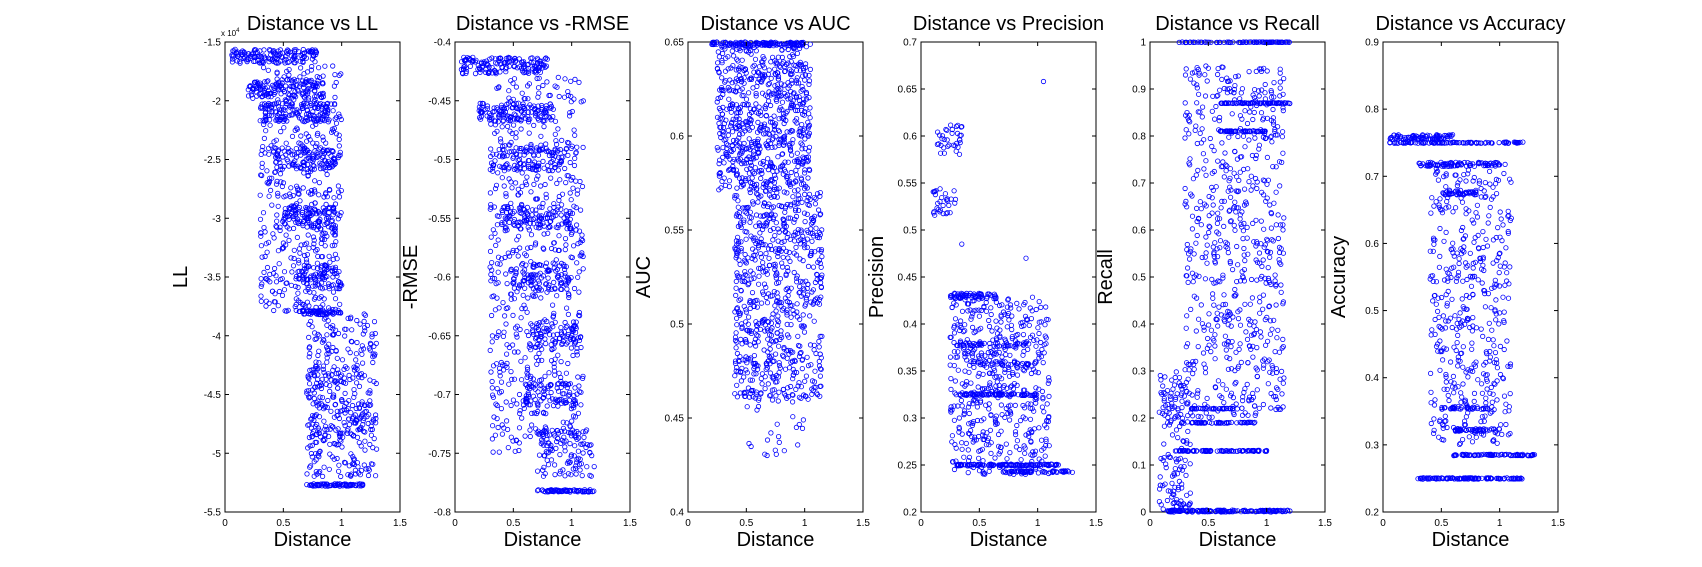 The width and height of the screenshot is (1702, 567). What do you see at coordinates (644, 277) in the screenshot?
I see `y-axis-label: AUC` at bounding box center [644, 277].